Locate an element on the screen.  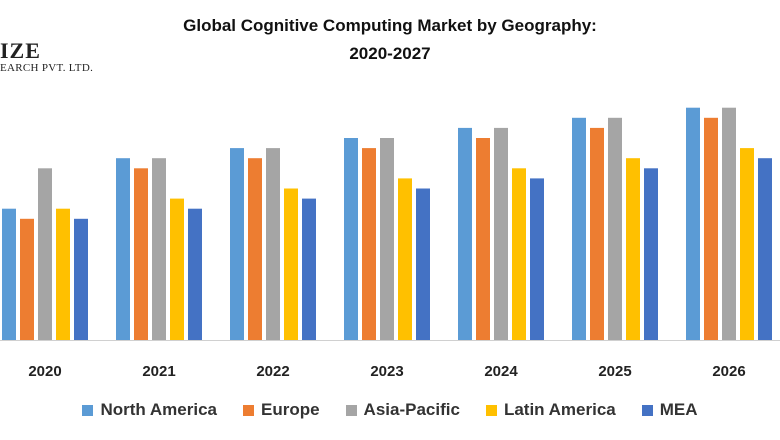
publisher-watermark: IZE EARCH PVT. LTD. is located at coordinates (46, 57).